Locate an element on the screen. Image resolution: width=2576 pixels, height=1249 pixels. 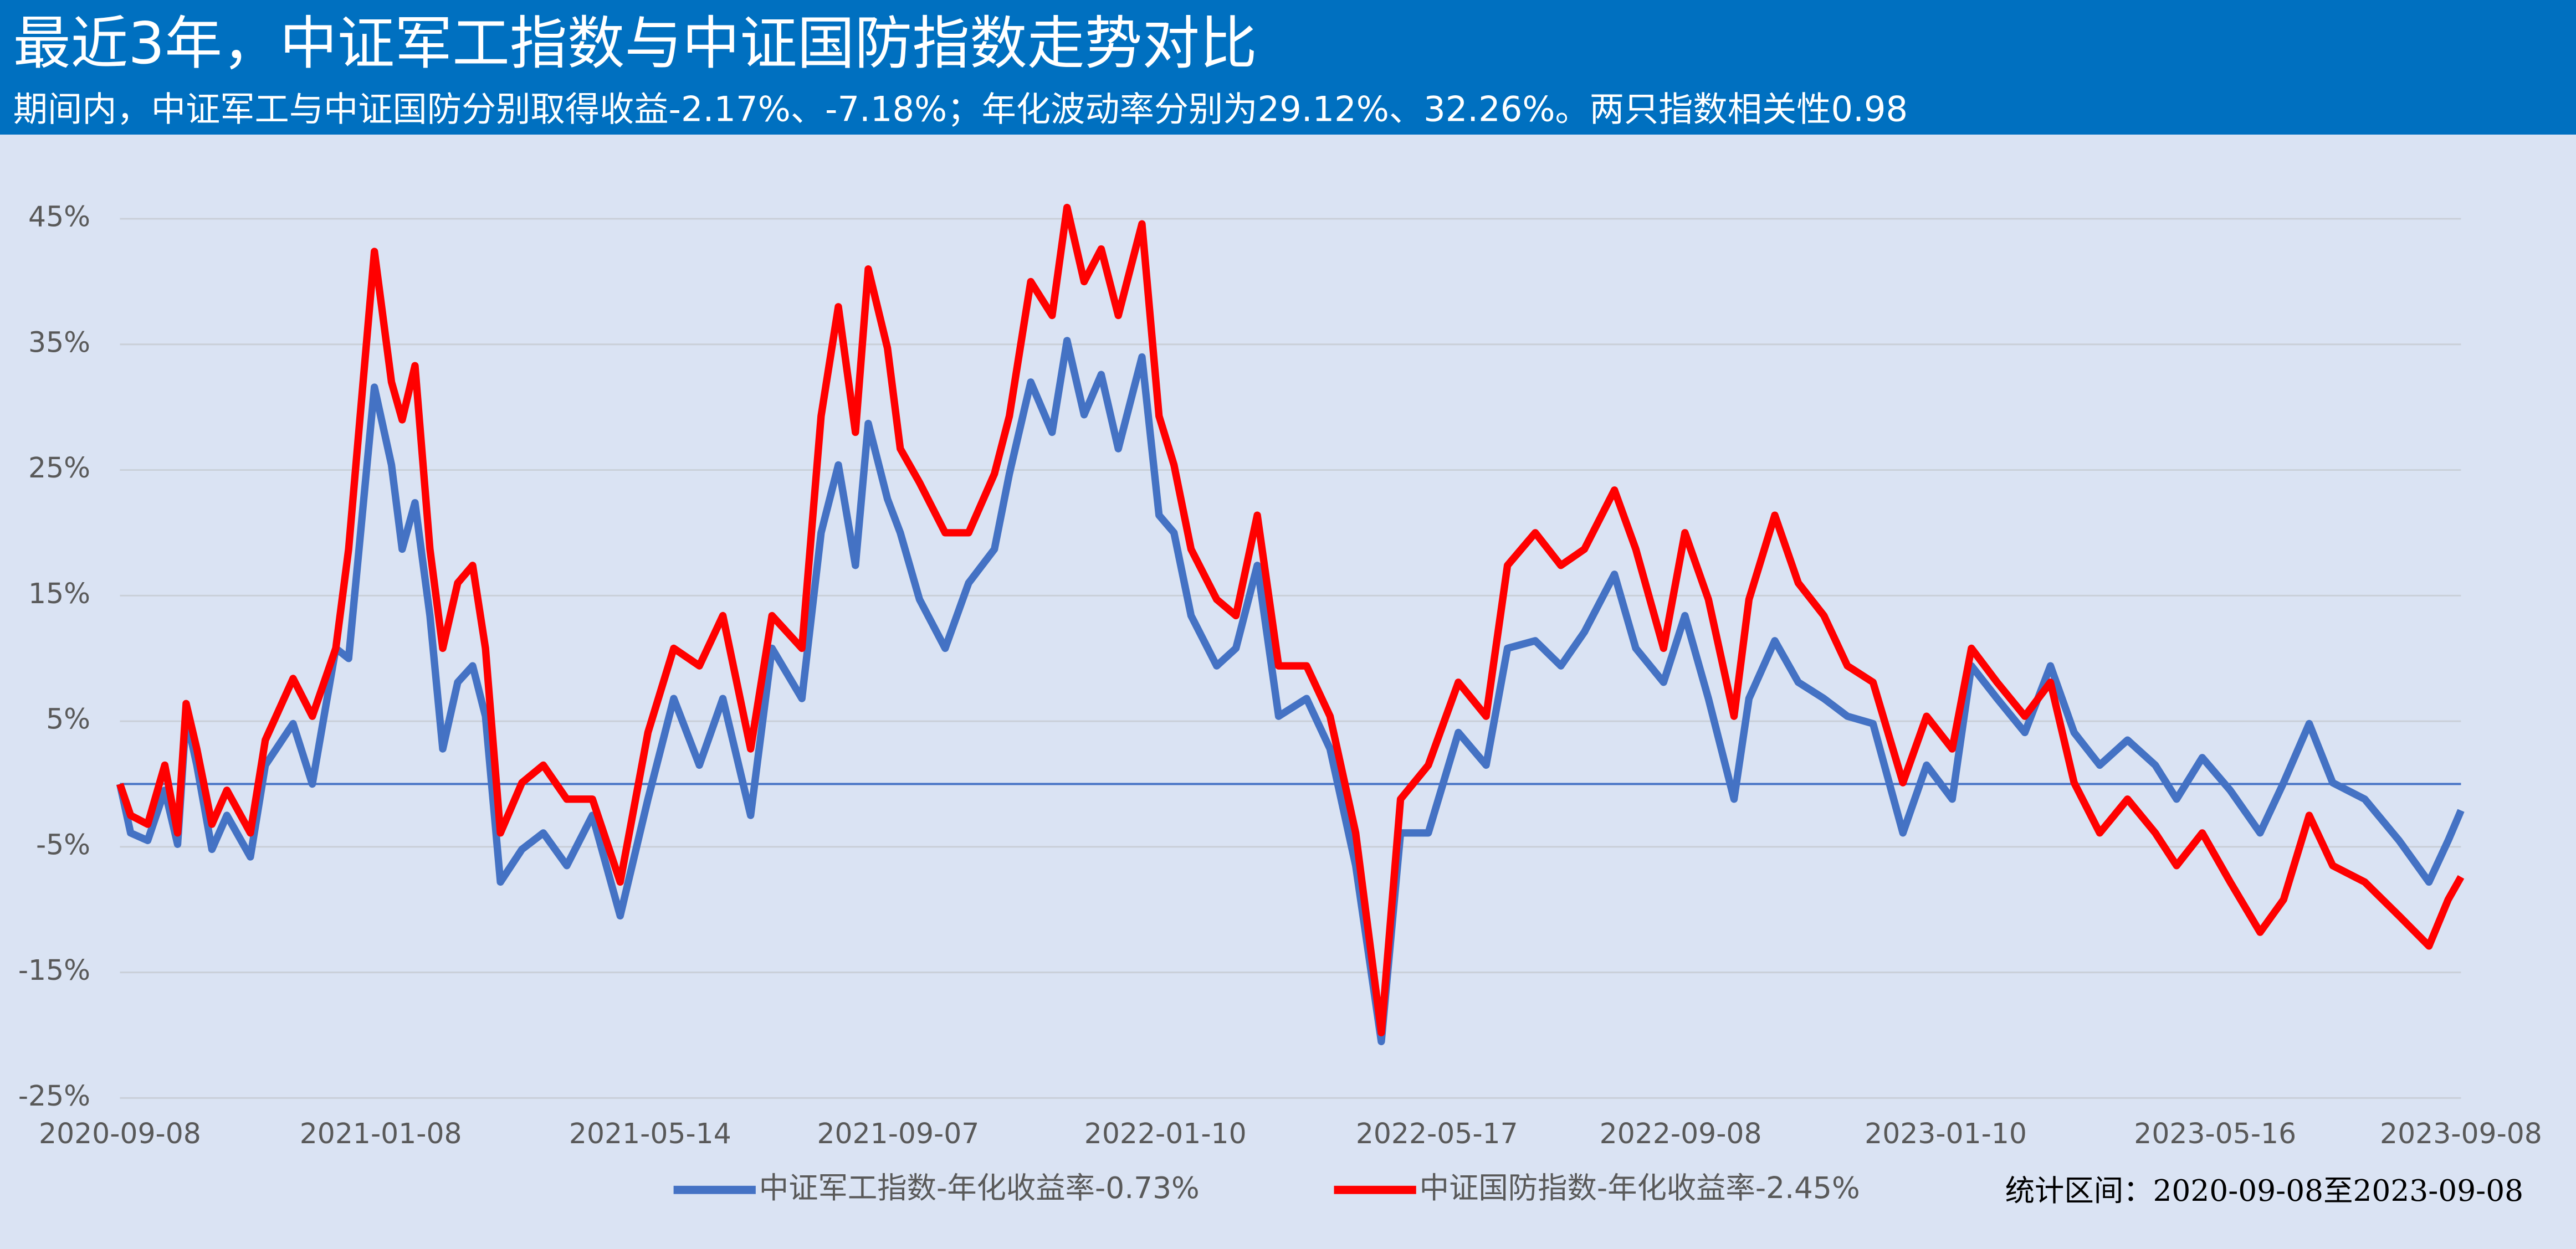
title-bar is located at coordinates (1288, 67).